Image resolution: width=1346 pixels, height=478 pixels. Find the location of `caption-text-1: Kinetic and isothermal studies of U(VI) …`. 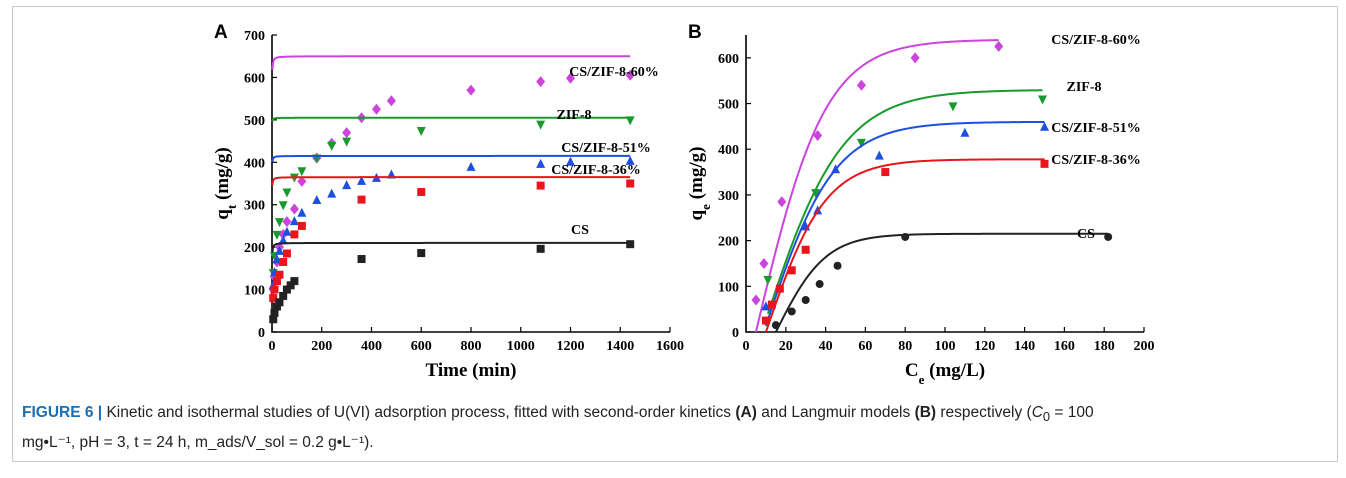

caption-text-1: Kinetic and isothermal studies of U(VI) … is located at coordinates (421, 412).